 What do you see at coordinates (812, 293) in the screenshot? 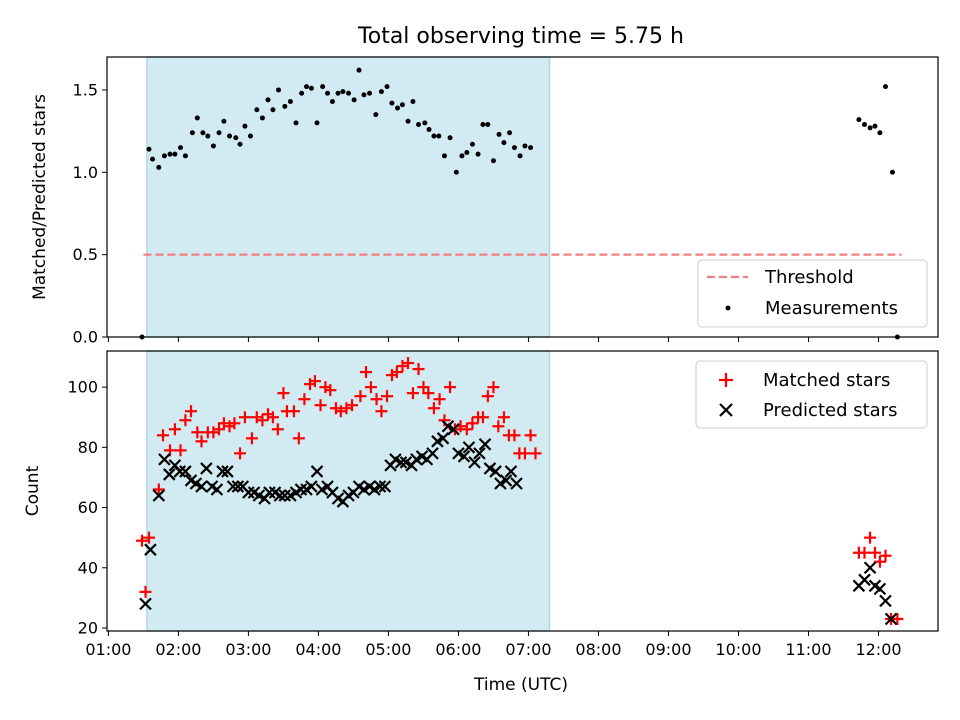
I see `top-legend-box` at bounding box center [812, 293].